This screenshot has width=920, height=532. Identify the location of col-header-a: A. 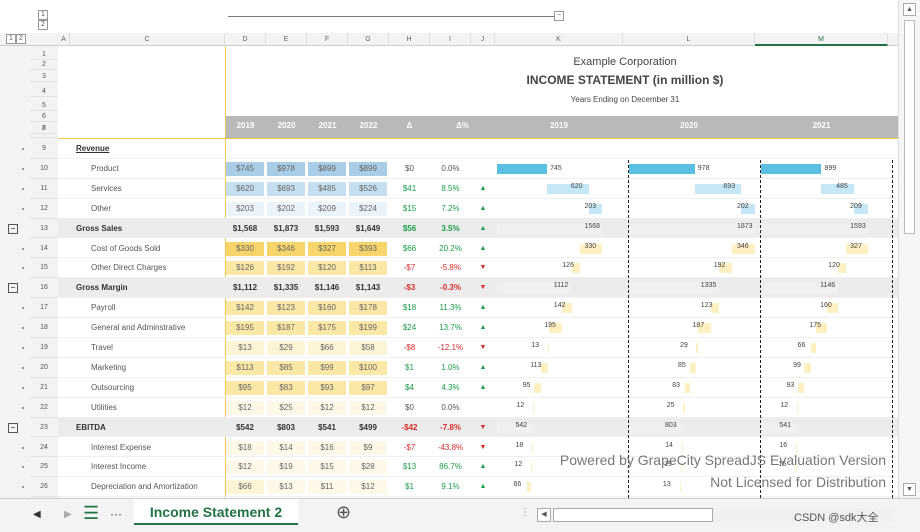
(64, 39).